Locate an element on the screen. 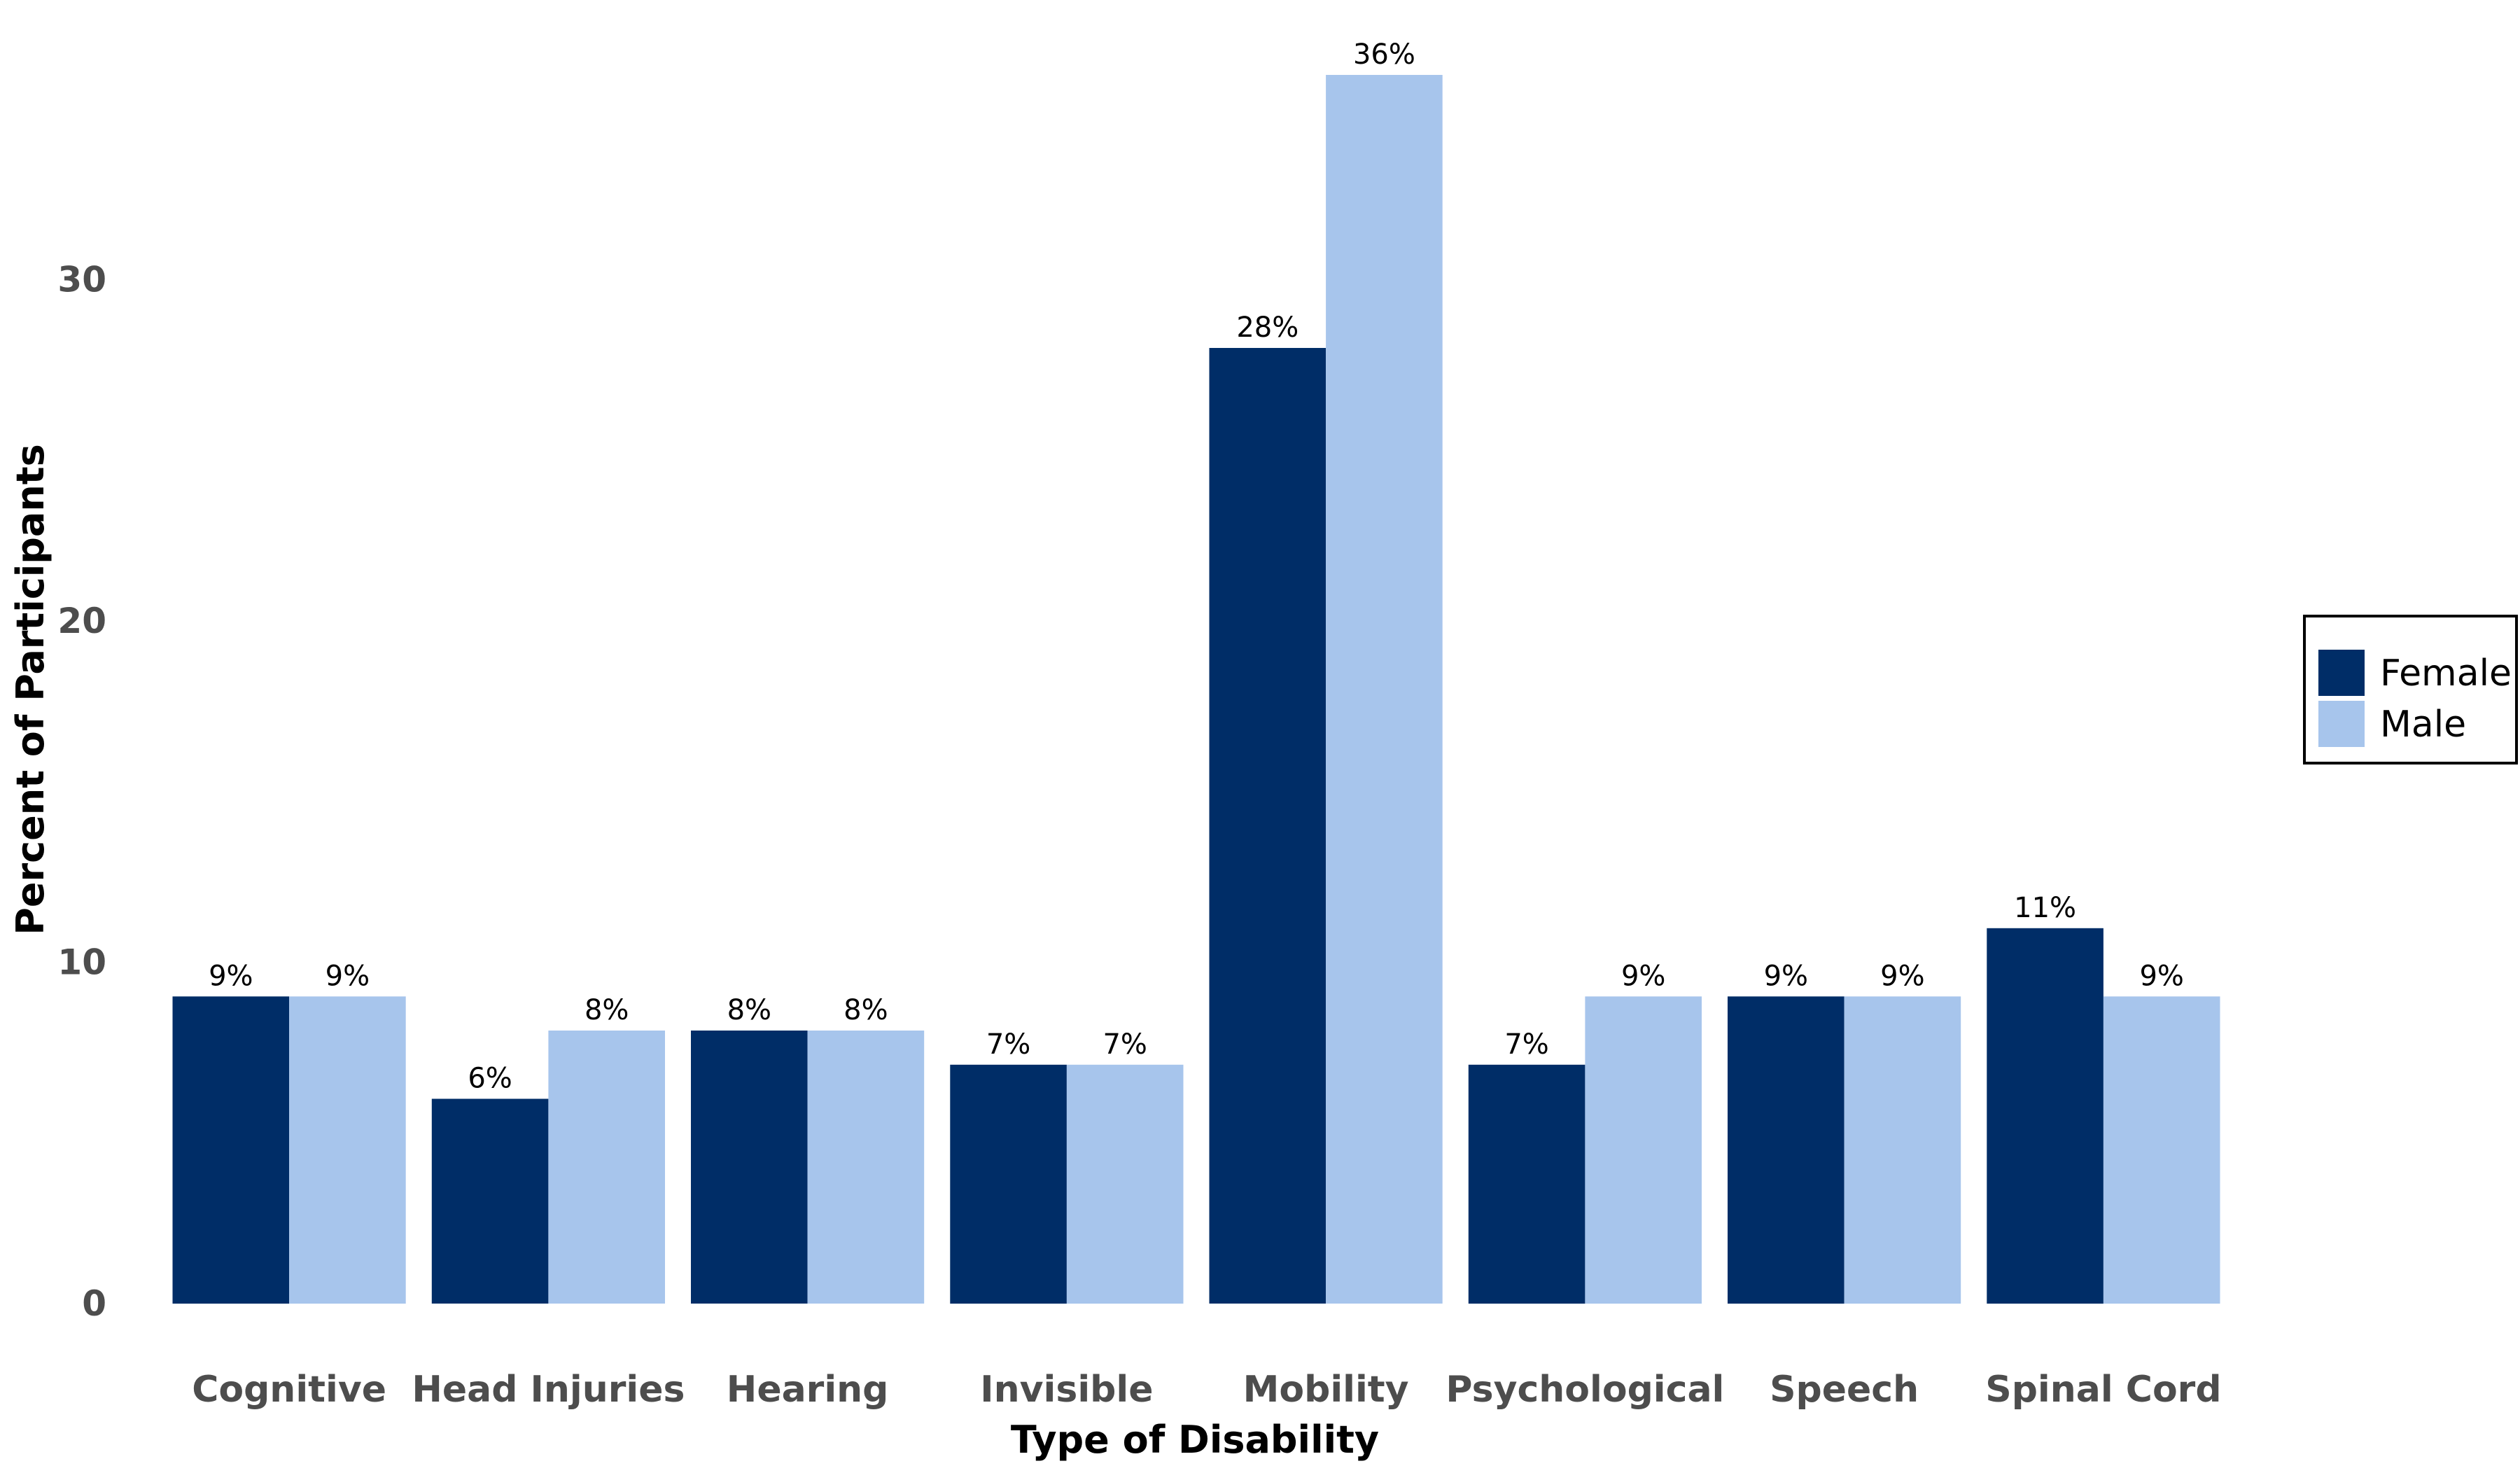 This screenshot has height=1473, width=2520. bar-female-speech is located at coordinates (1786, 1150).